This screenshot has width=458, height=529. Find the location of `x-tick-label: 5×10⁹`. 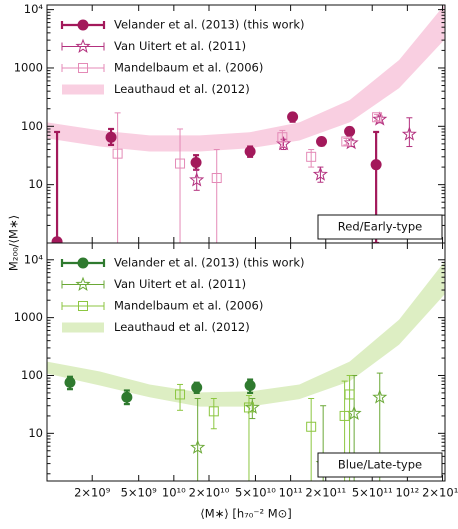

x-tick-label: 5×10⁹ is located at coordinates (139, 493).